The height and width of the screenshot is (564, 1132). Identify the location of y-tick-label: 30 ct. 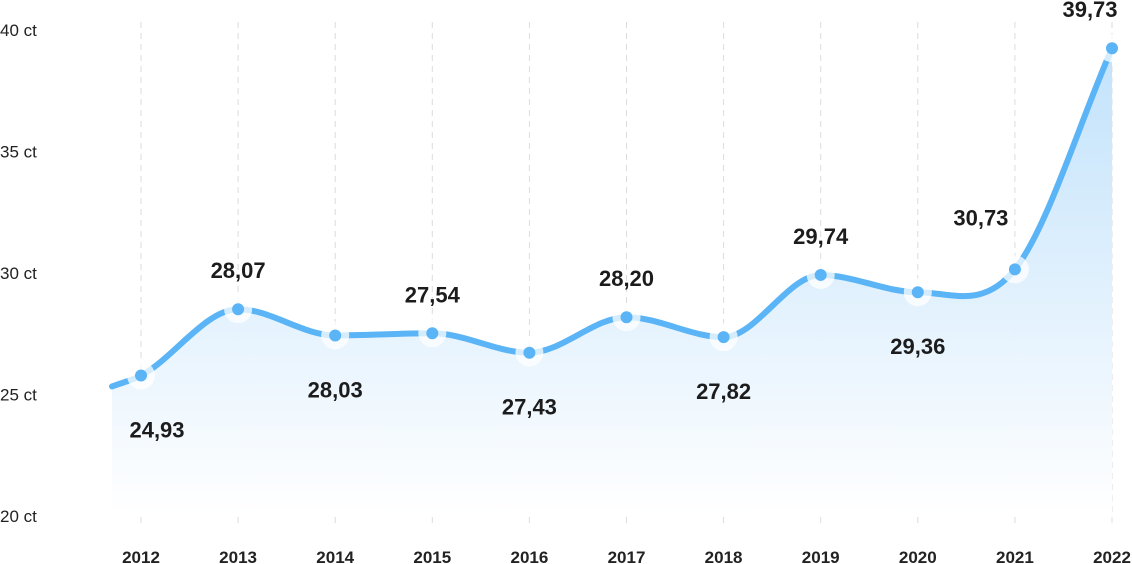
(18, 273).